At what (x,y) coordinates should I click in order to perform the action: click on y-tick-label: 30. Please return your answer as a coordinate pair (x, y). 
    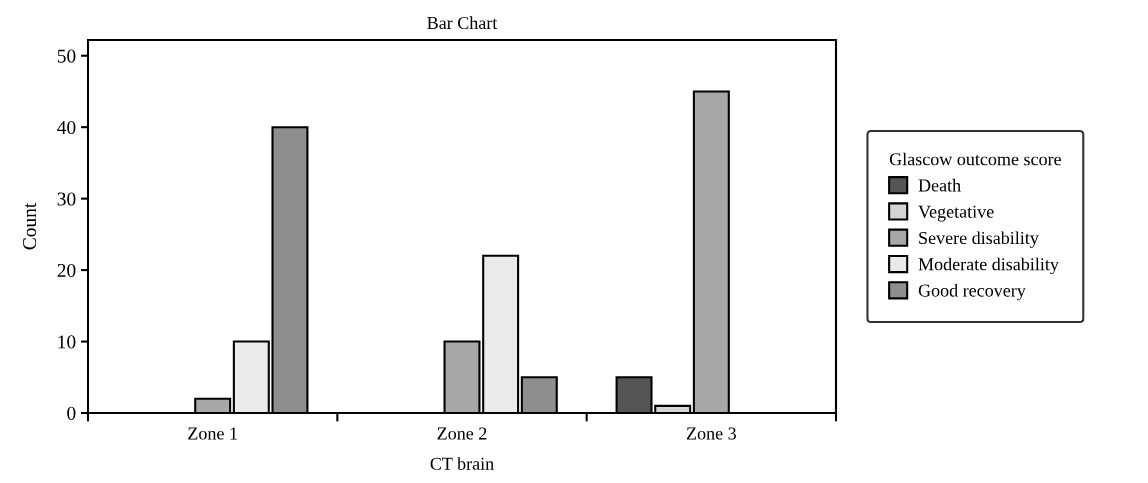
    Looking at the image, I should click on (66, 199).